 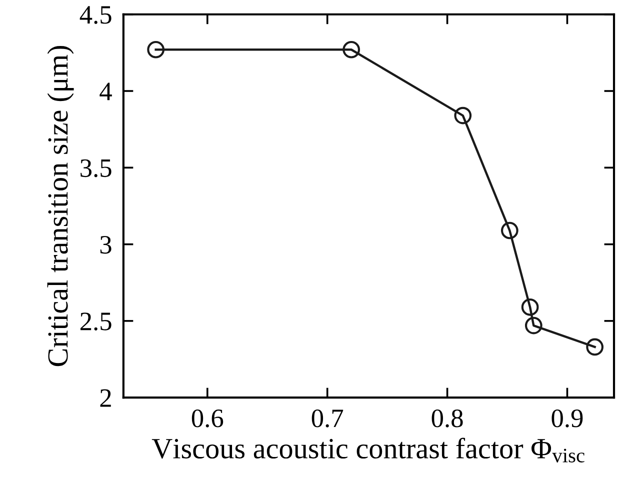 What do you see at coordinates (447, 418) in the screenshot?
I see `x-tick-label: 0.8` at bounding box center [447, 418].